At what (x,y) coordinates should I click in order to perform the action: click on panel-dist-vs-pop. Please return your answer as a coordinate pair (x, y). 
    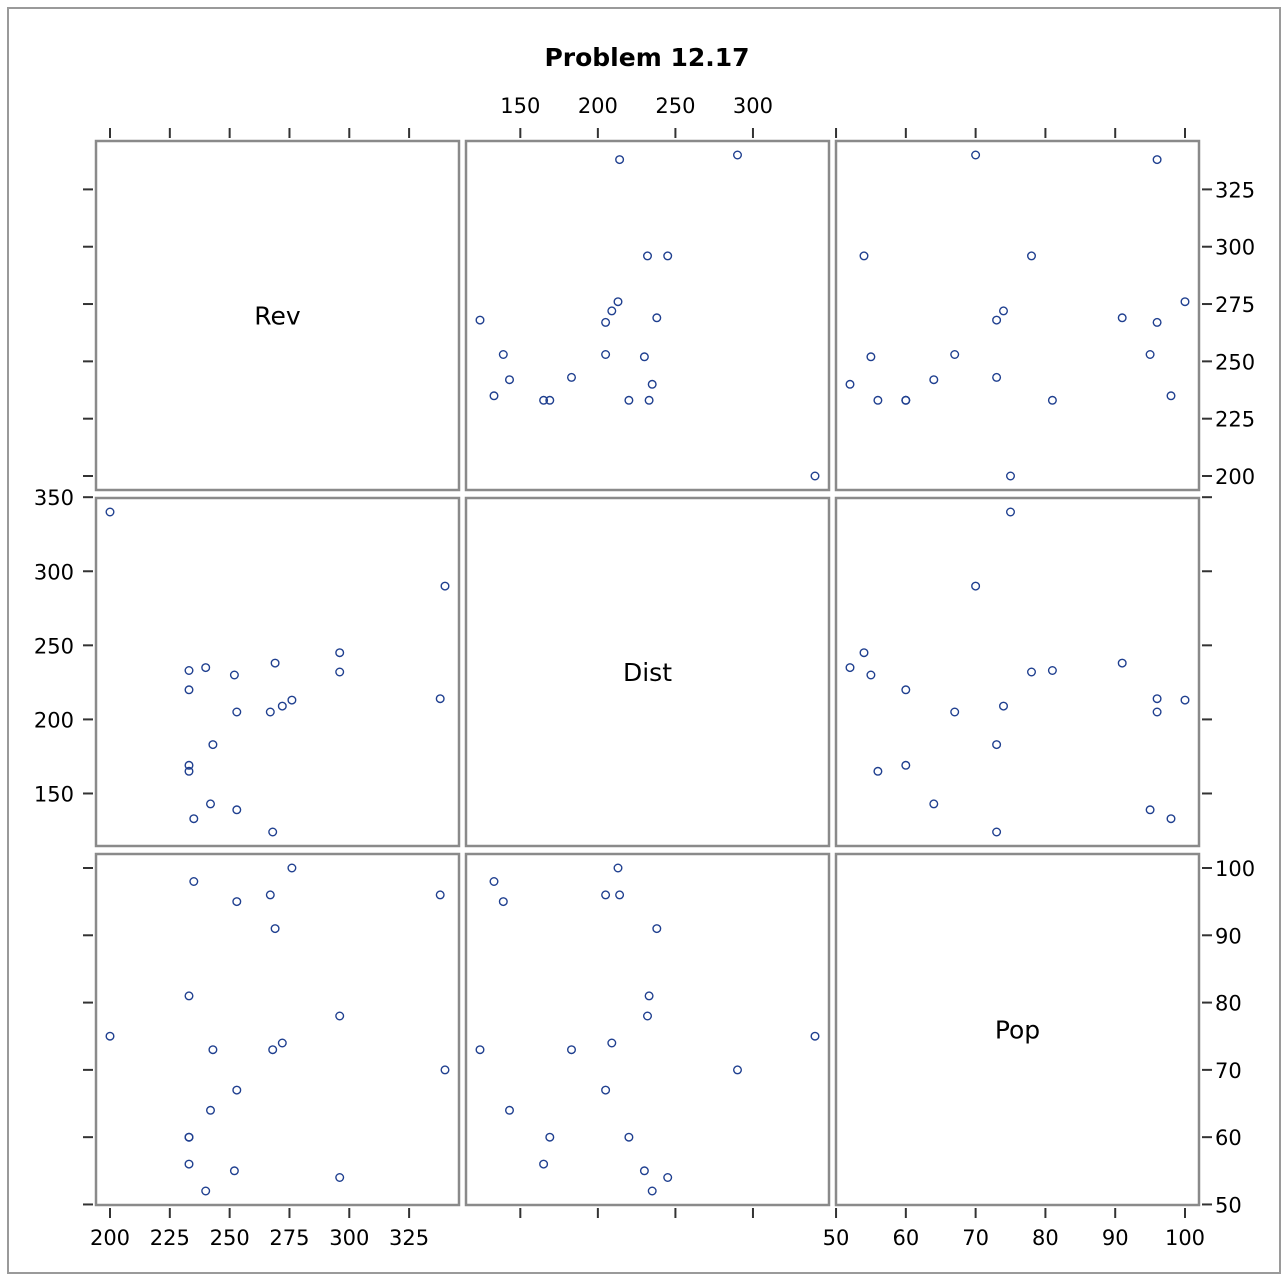
    Looking at the image, I should click on (1017, 672).